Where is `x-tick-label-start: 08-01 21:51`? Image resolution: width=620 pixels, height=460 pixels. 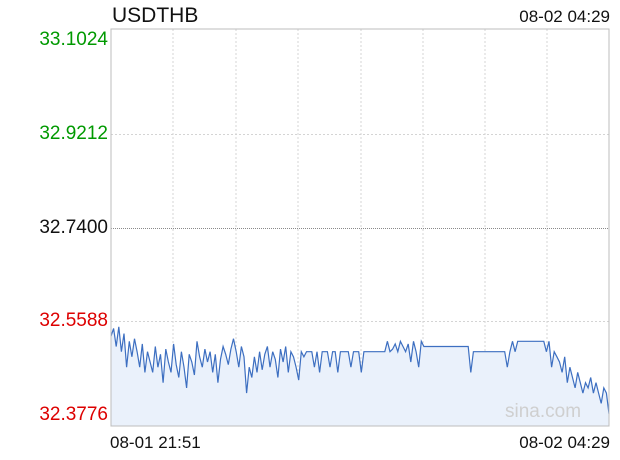
x-tick-label-start: 08-01 21:51 is located at coordinates (155, 442).